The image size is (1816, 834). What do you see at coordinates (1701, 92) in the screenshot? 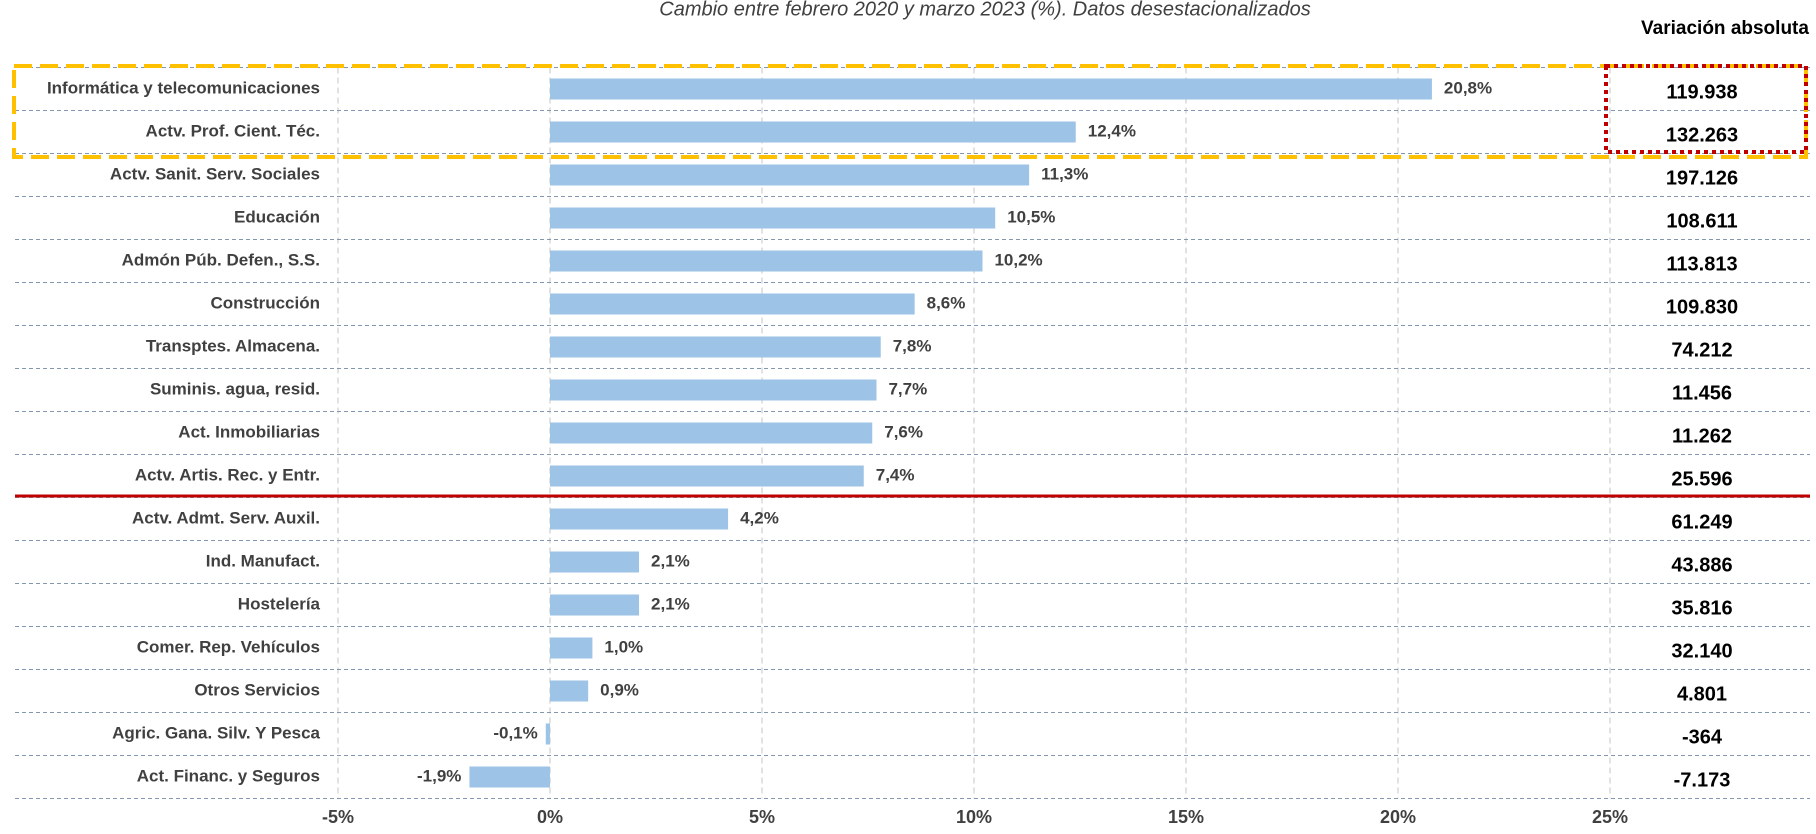
I see `absolute-value: 119.938` at bounding box center [1701, 92].